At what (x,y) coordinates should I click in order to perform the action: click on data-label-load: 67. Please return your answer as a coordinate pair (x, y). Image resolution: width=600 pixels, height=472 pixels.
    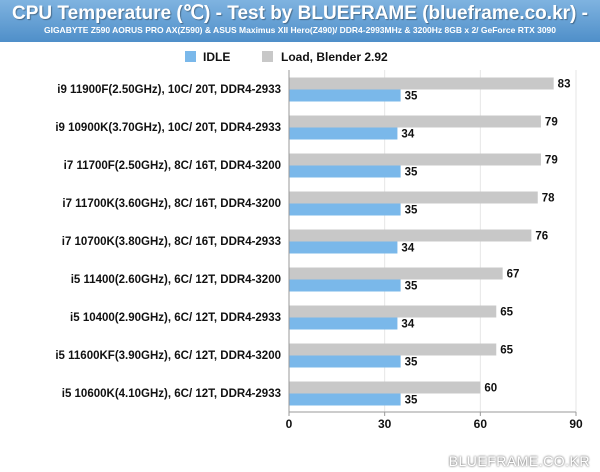
    Looking at the image, I should click on (513, 275).